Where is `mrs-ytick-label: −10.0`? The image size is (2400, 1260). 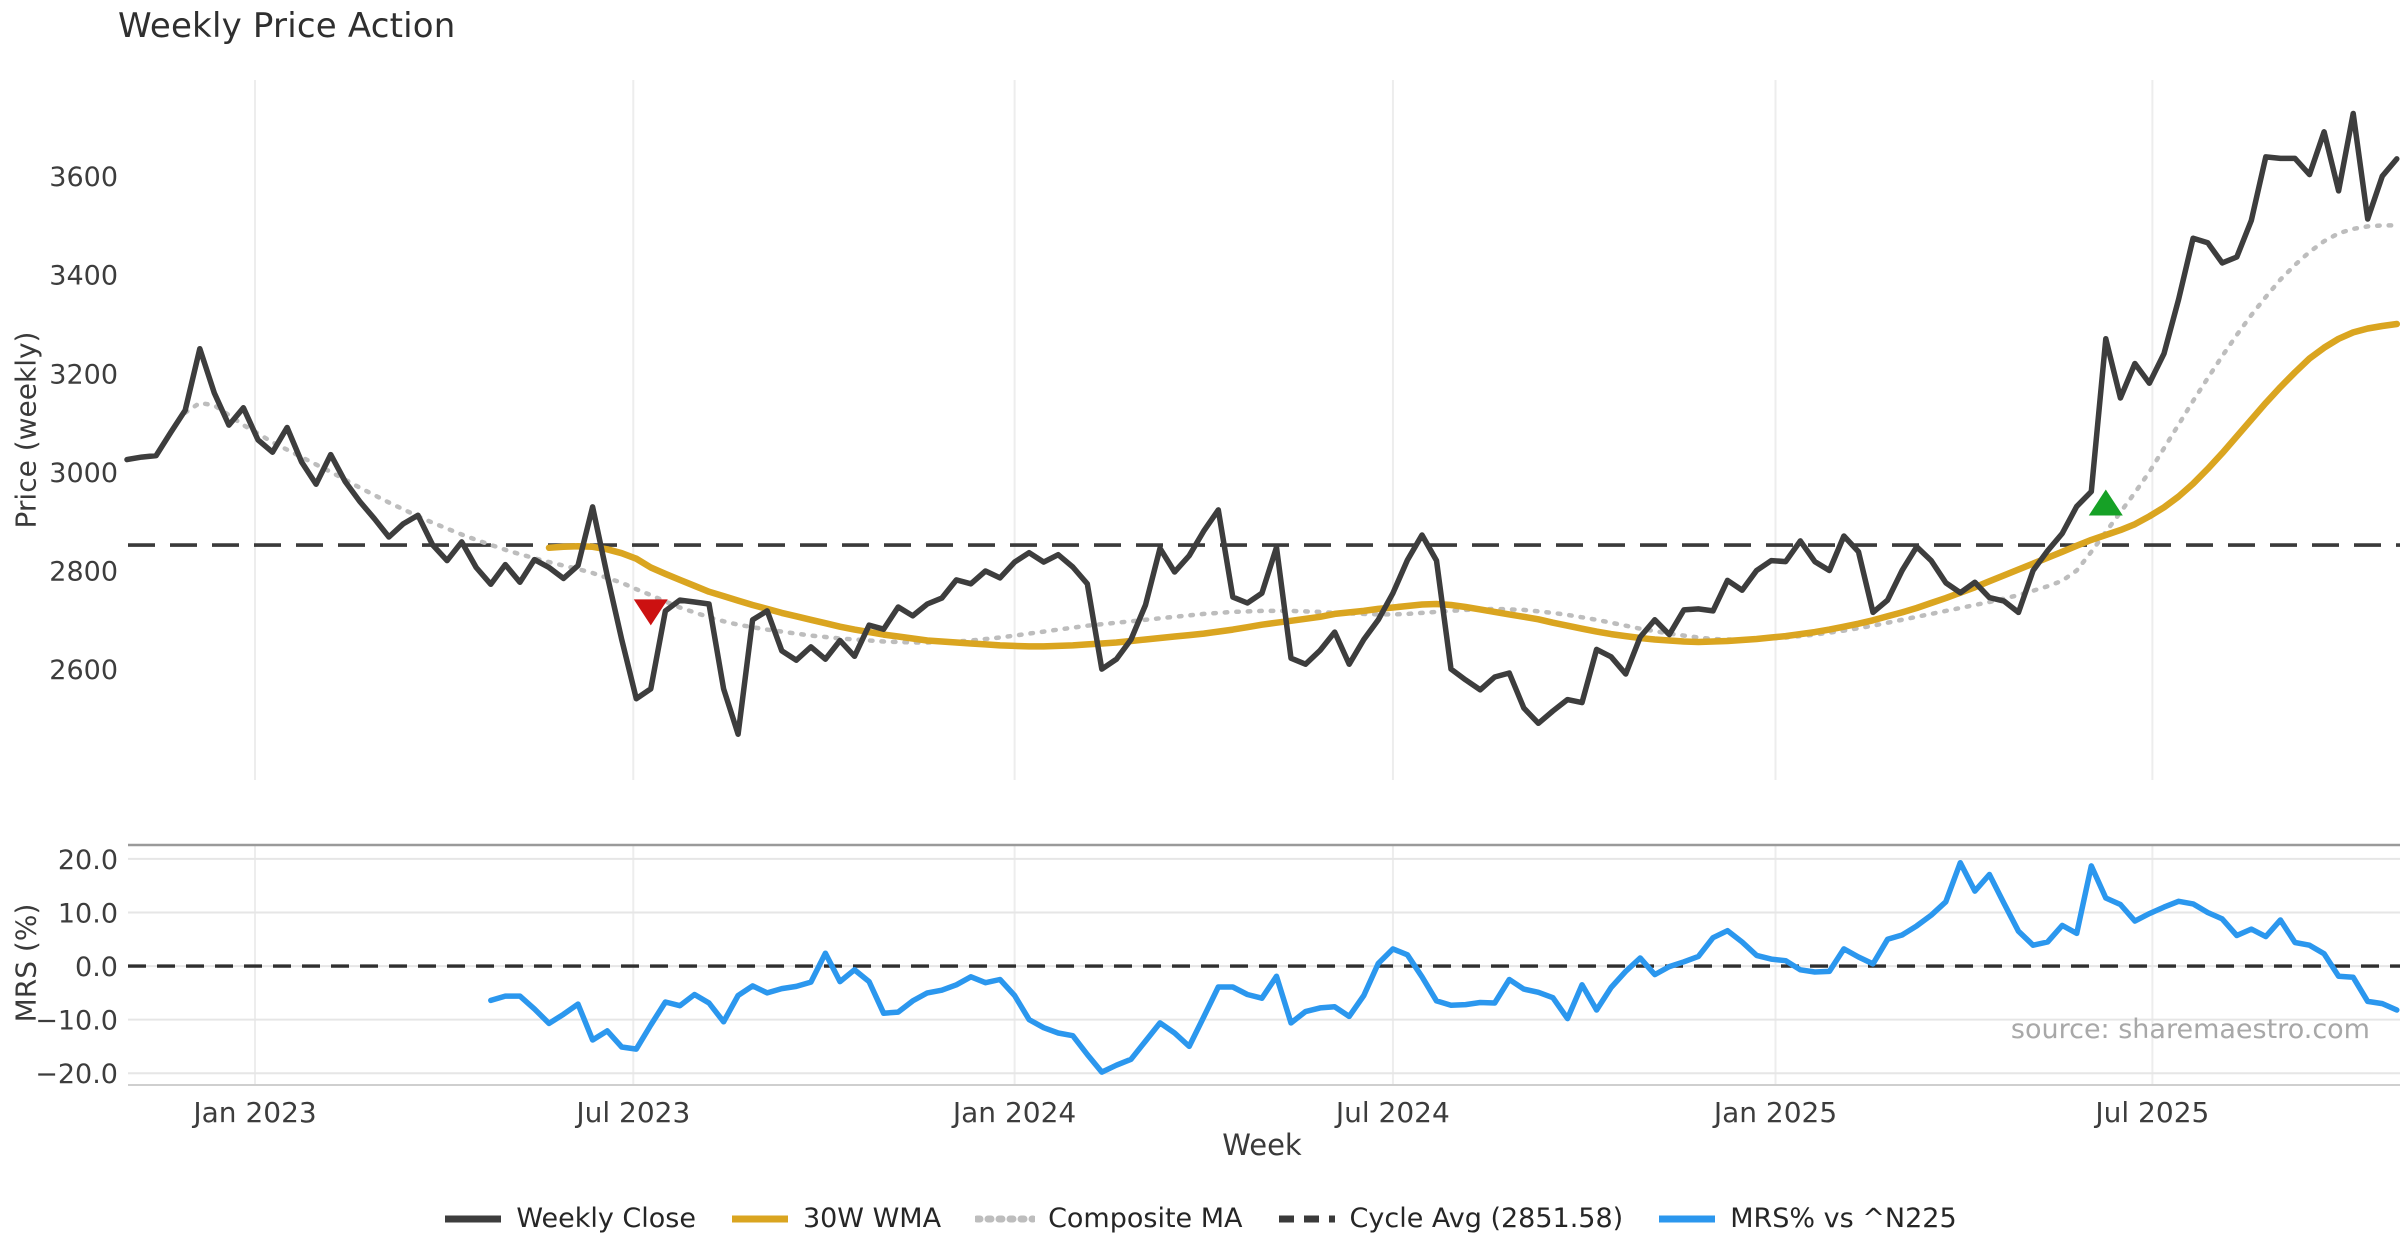
mrs-ytick-label: −10.0 is located at coordinates (76, 1021).